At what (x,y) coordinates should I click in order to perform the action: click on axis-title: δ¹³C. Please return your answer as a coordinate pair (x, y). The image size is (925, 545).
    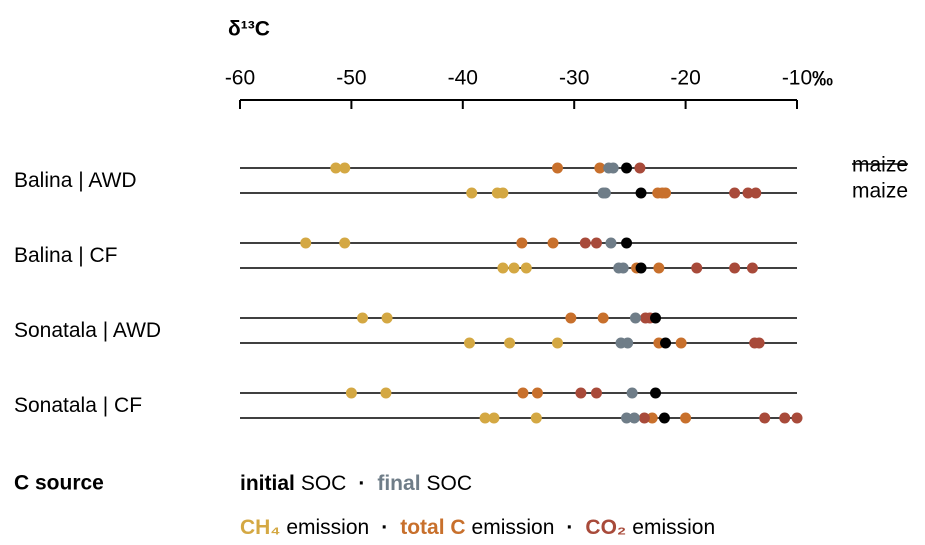
    Looking at the image, I should click on (249, 29).